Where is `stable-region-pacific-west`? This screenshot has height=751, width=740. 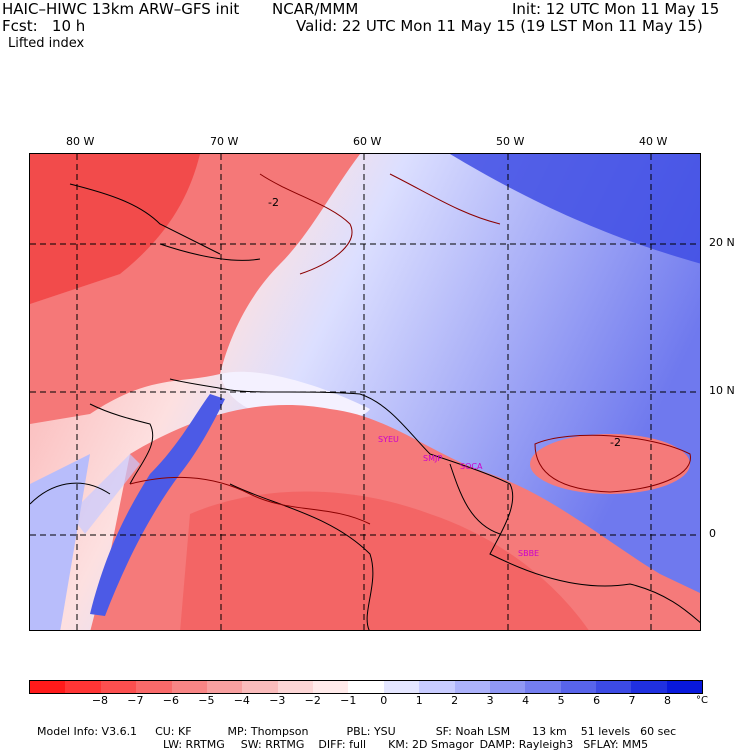
stable-region-pacific-west is located at coordinates (60, 542).